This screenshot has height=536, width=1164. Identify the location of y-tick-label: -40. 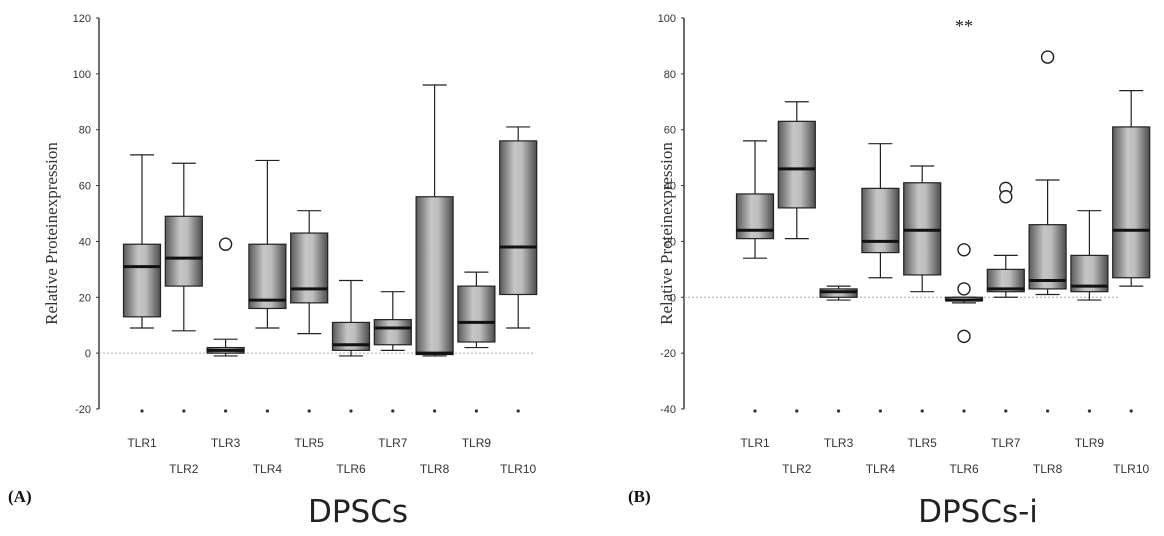
(668, 410).